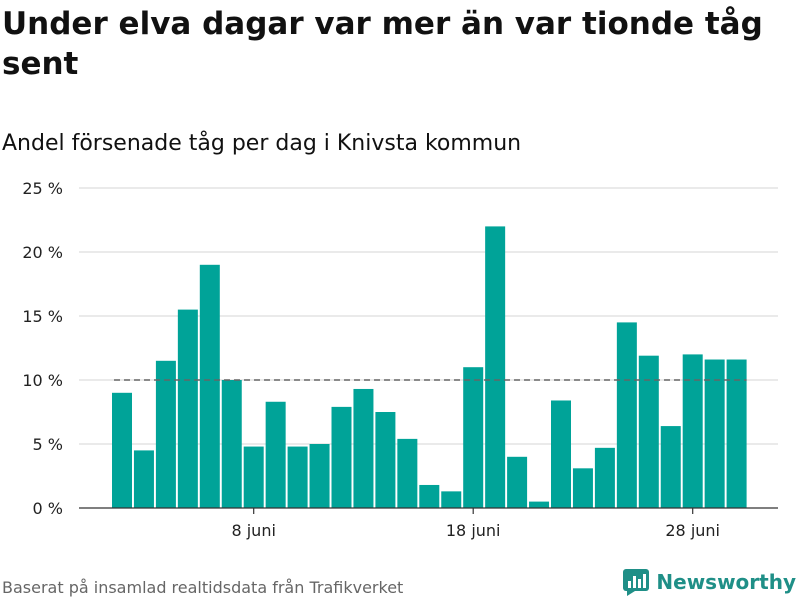  I want to click on newsworthy-logo: Newsworthy, so click(709, 582).